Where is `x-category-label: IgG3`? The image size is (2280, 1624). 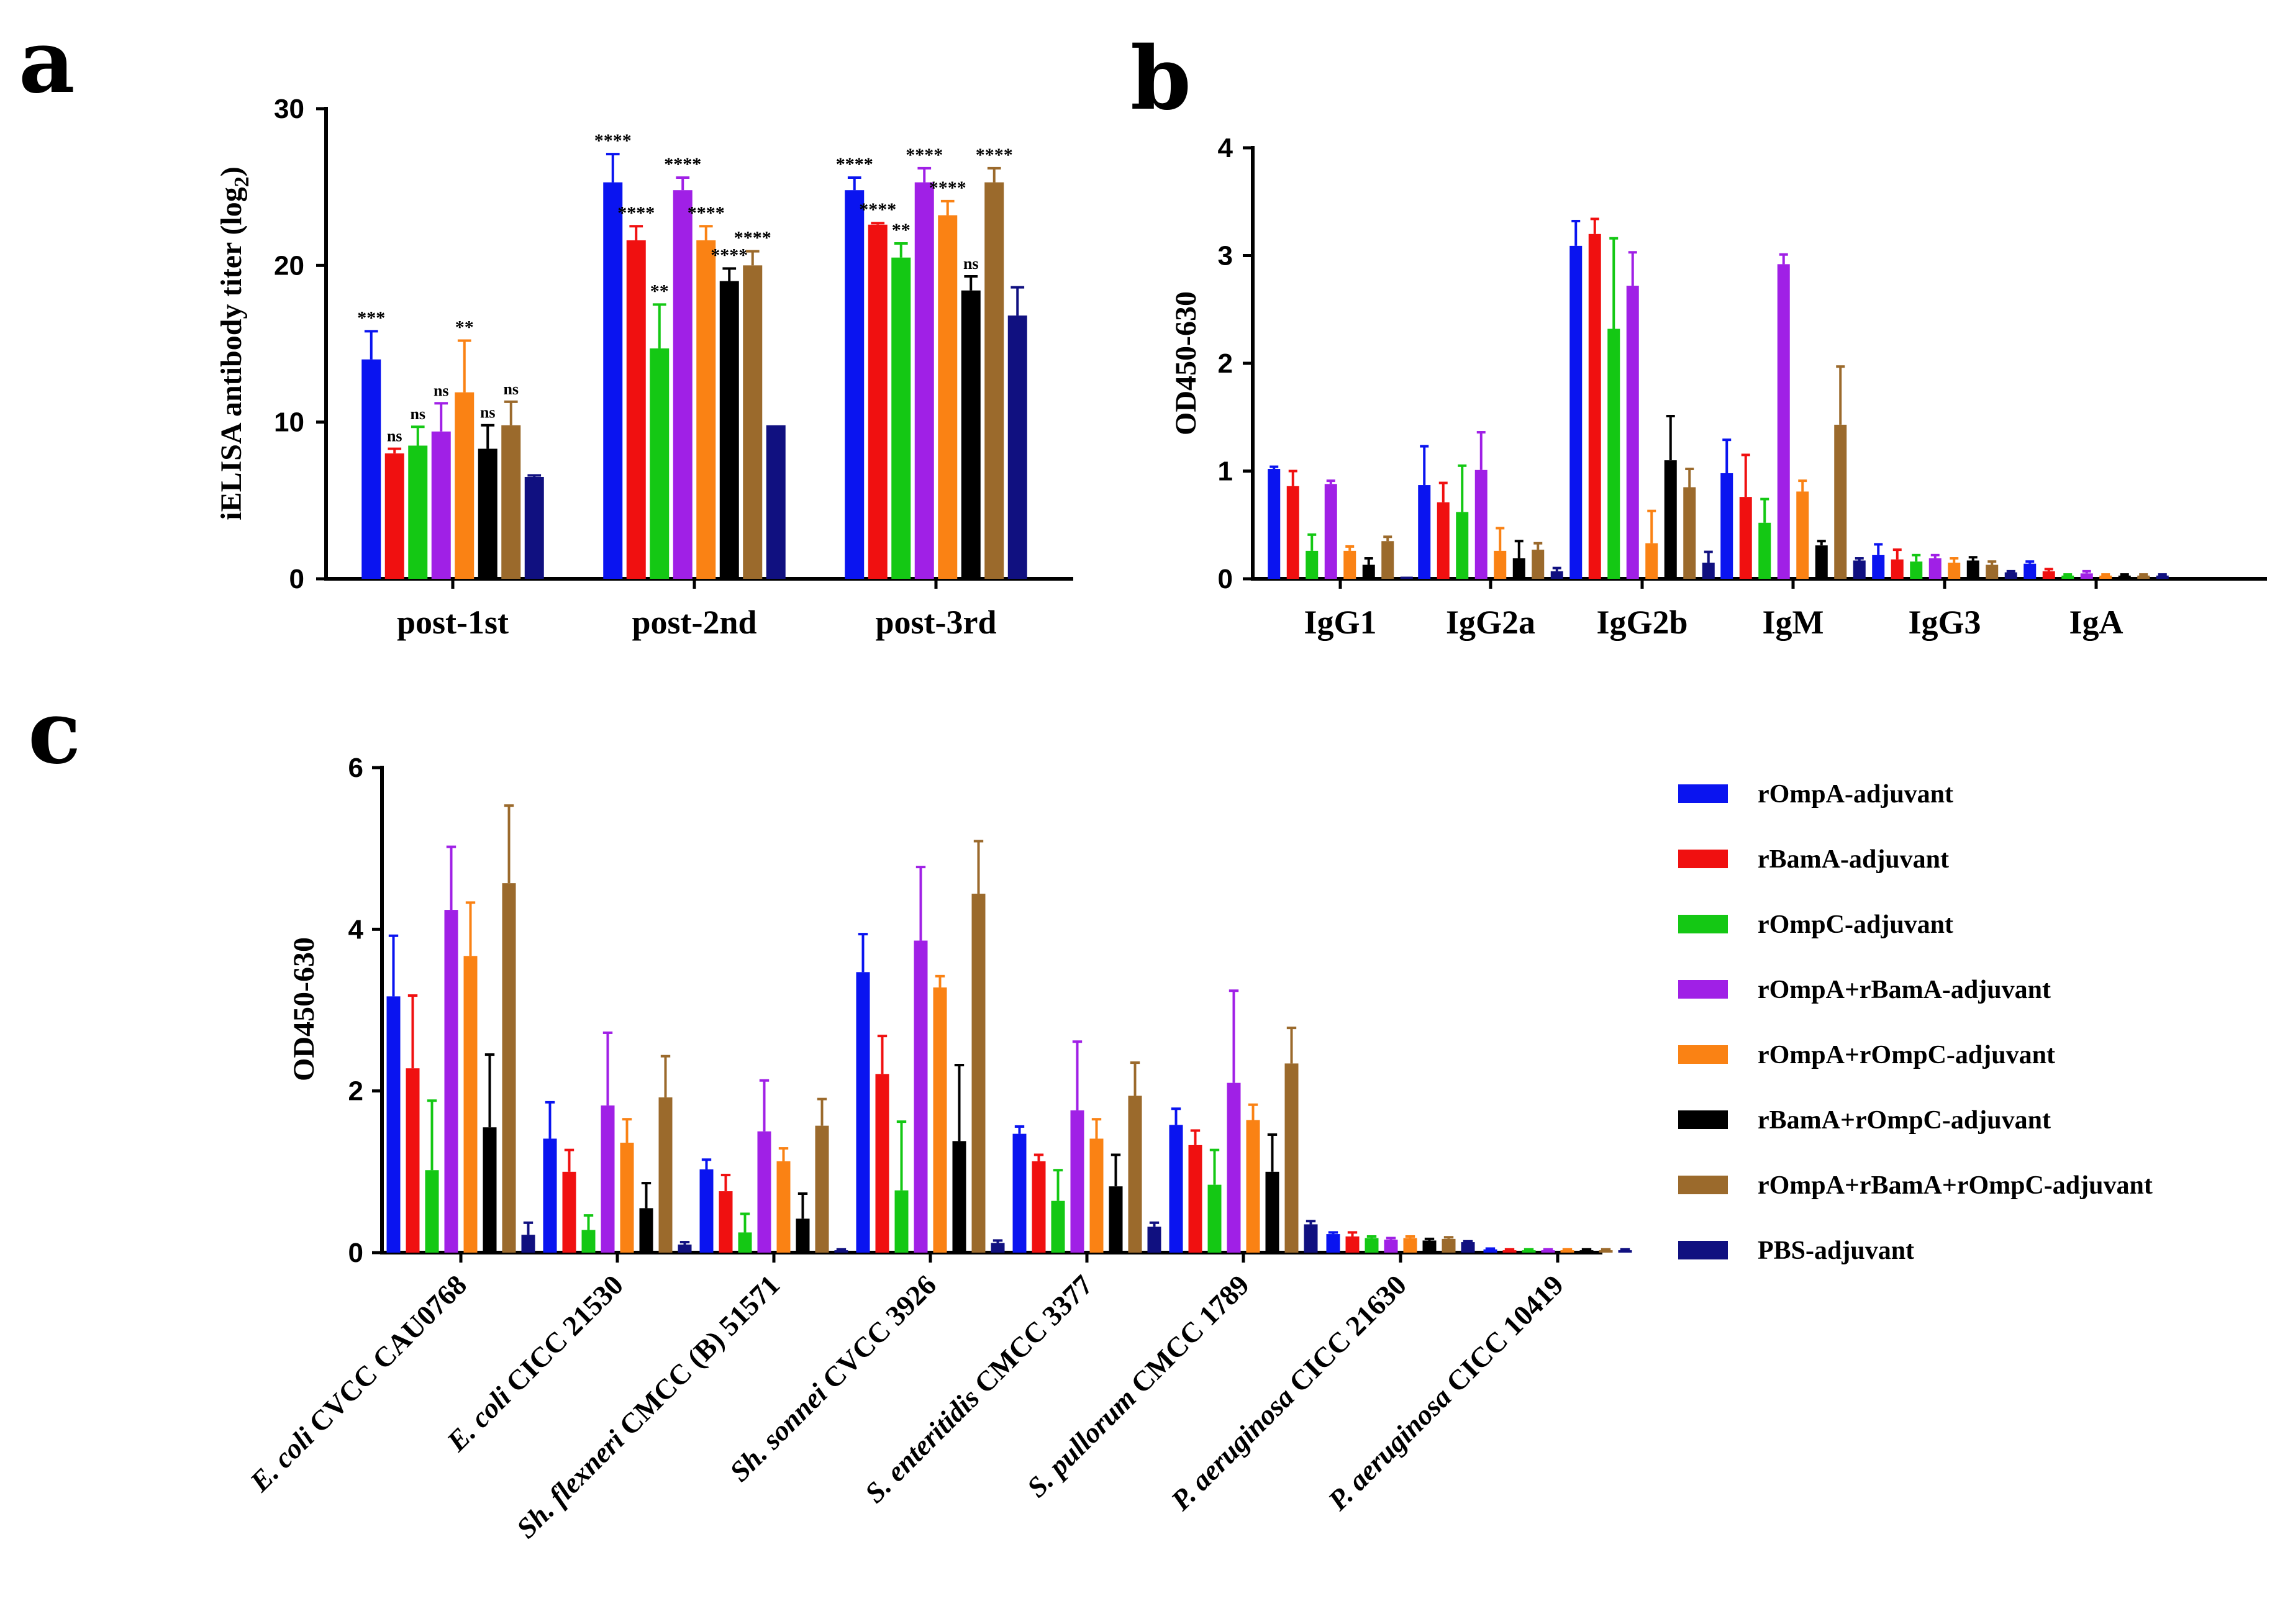
x-category-label: IgG3 is located at coordinates (1944, 622).